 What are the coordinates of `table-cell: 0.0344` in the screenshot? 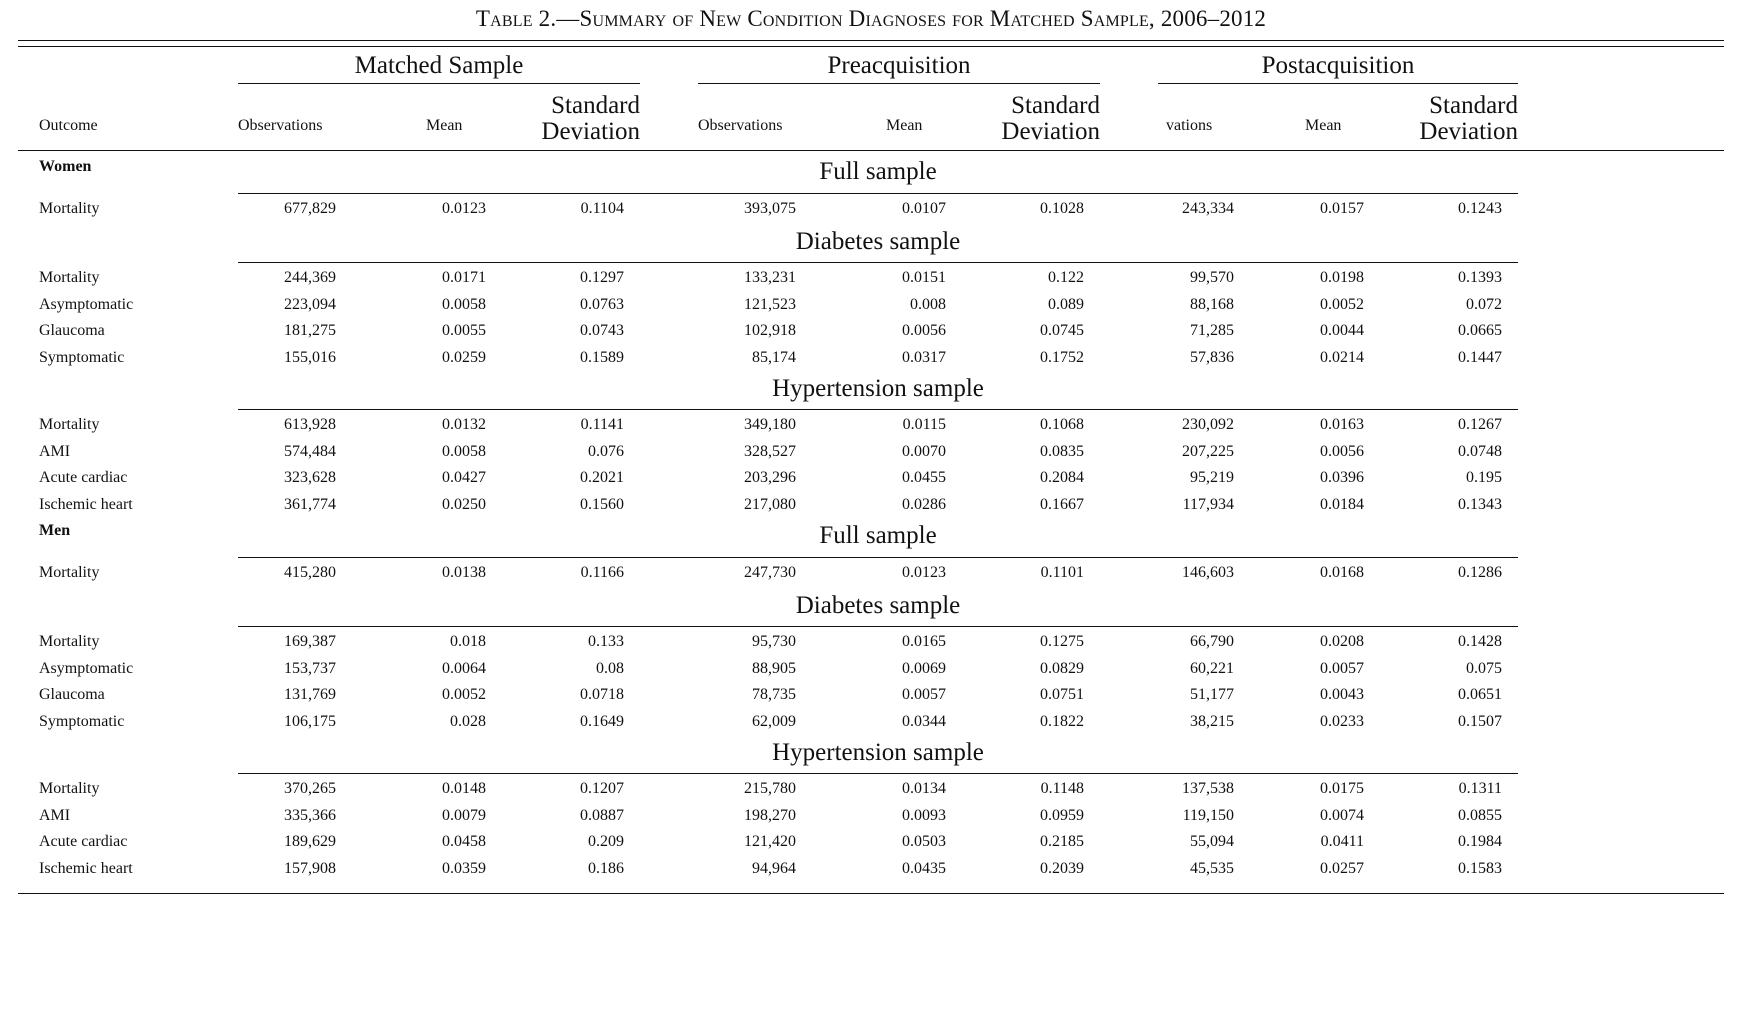 It's located at (924, 721).